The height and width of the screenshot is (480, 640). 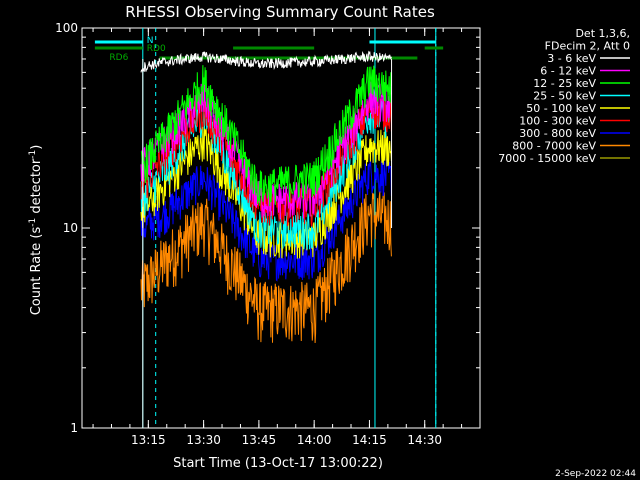 What do you see at coordinates (564, 83) in the screenshot?
I see `legend-label: 12 - 25 keV` at bounding box center [564, 83].